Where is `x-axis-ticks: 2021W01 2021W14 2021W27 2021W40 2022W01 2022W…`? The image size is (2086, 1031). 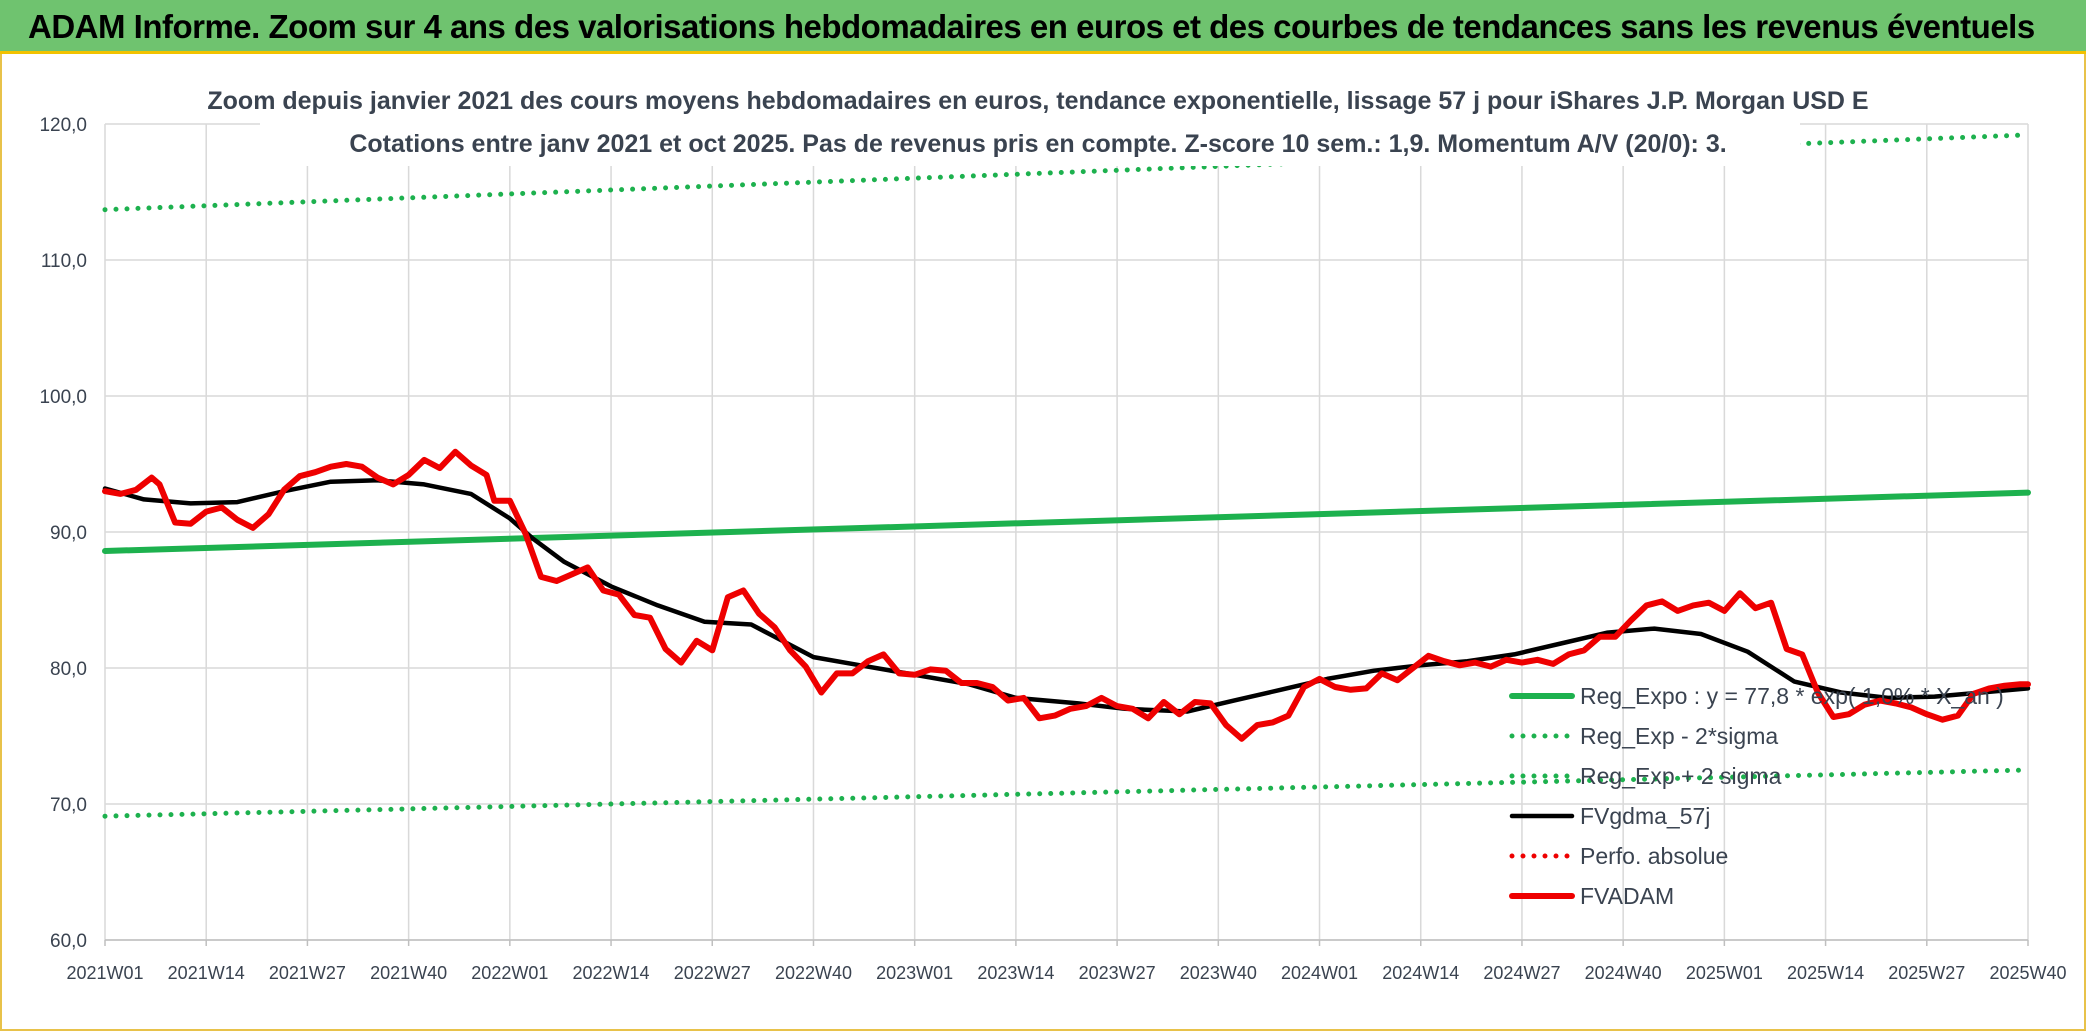 x-axis-ticks: 2021W01 2021W14 2021W27 2021W40 2022W01 2022W… is located at coordinates (1066, 973).